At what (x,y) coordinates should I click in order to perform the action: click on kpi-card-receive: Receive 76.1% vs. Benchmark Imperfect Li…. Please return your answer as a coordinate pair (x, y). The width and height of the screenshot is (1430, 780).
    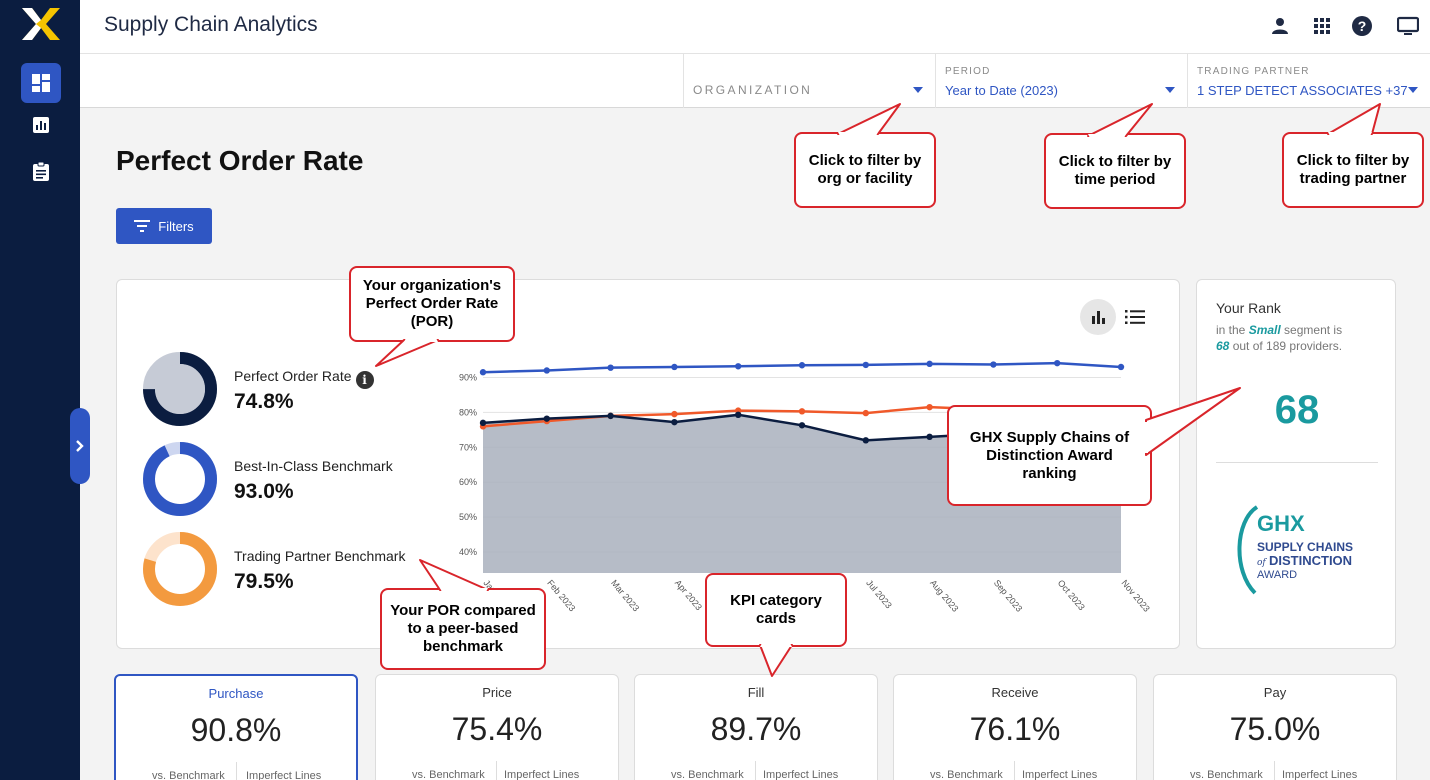
    Looking at the image, I should click on (1015, 727).